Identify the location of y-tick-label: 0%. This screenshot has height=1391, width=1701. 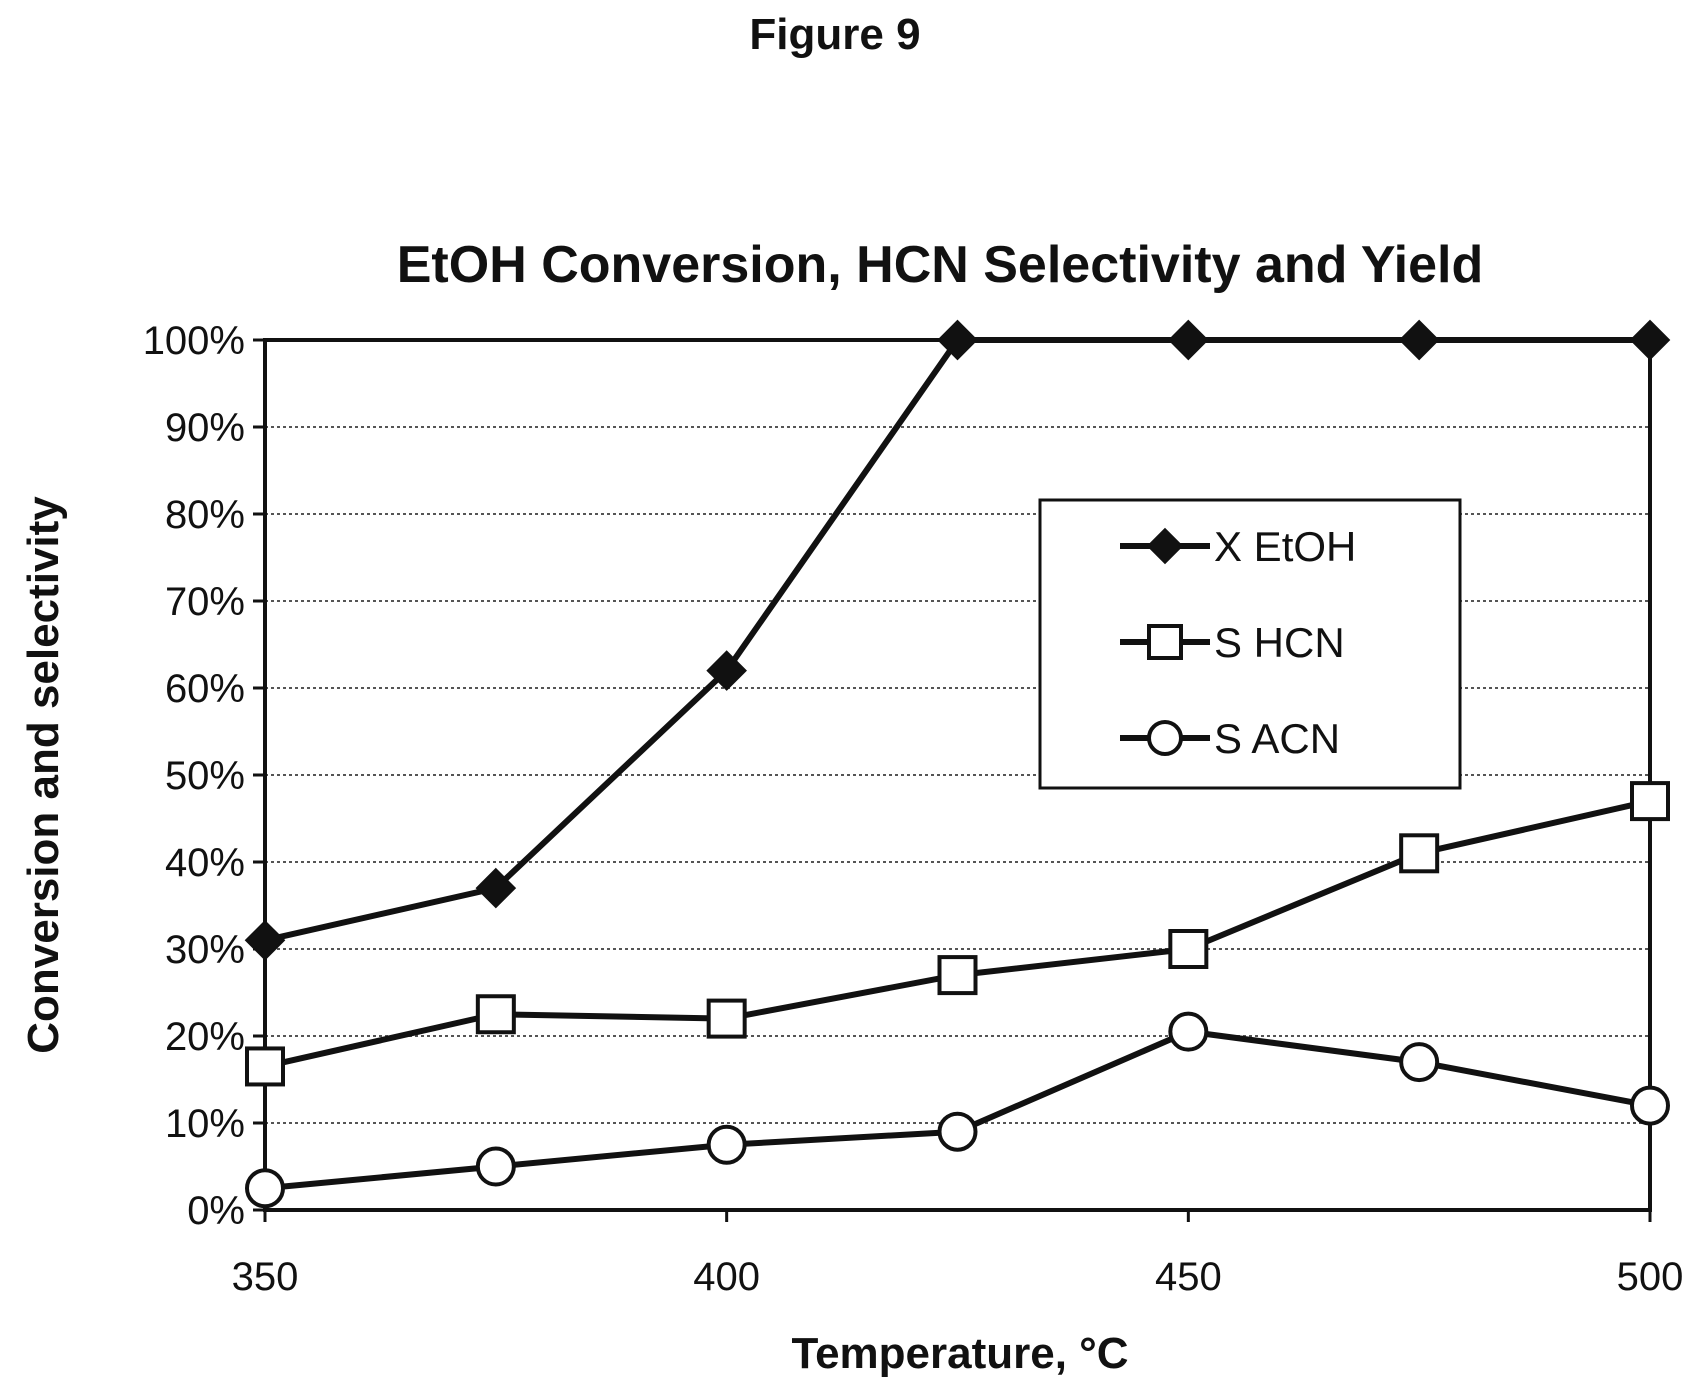
(216, 1211).